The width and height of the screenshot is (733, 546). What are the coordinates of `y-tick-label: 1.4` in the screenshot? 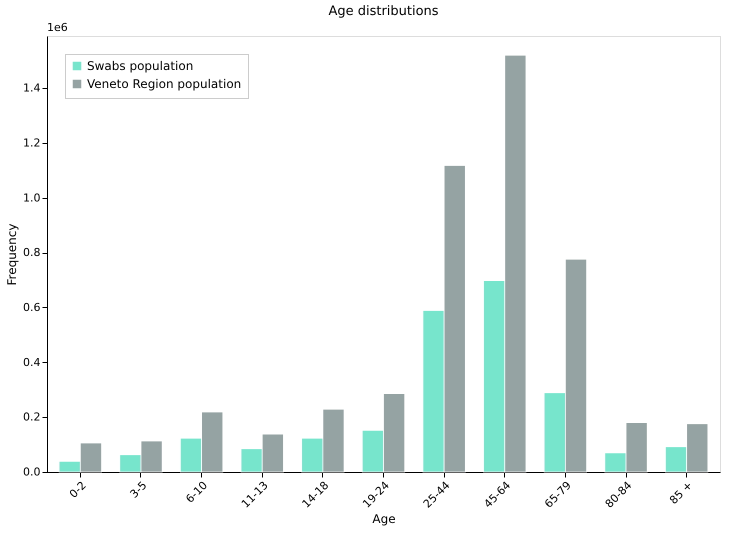 It's located at (31, 88).